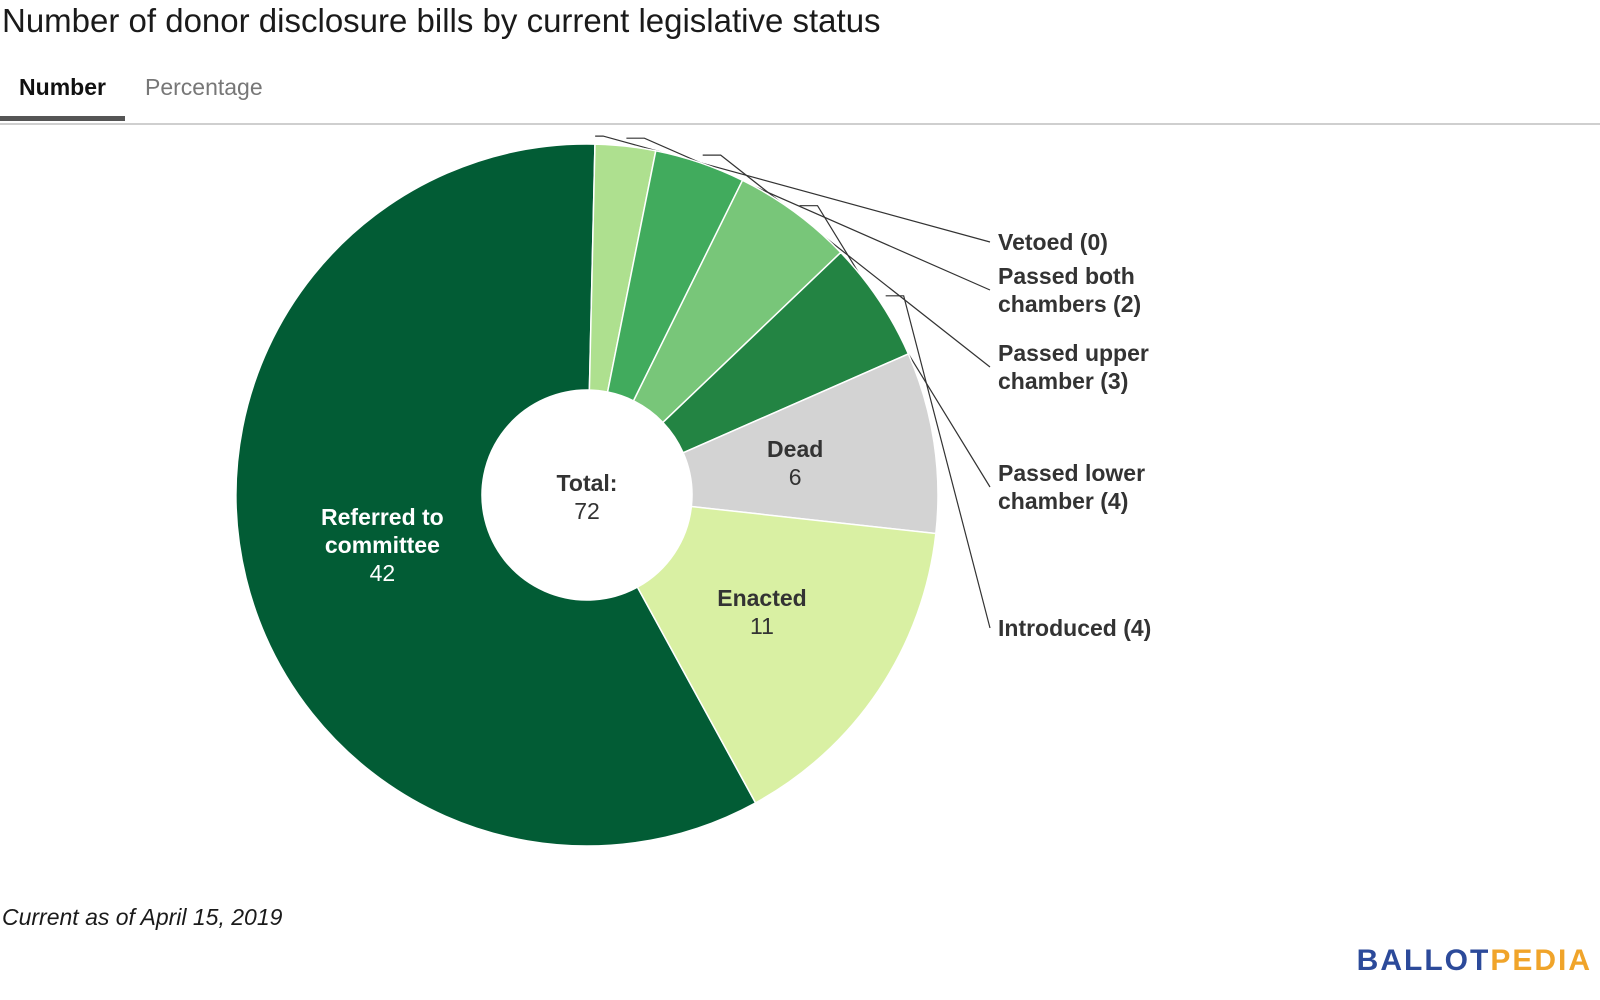  What do you see at coordinates (382, 545) in the screenshot?
I see `slice-label-referred-to-committee: committee` at bounding box center [382, 545].